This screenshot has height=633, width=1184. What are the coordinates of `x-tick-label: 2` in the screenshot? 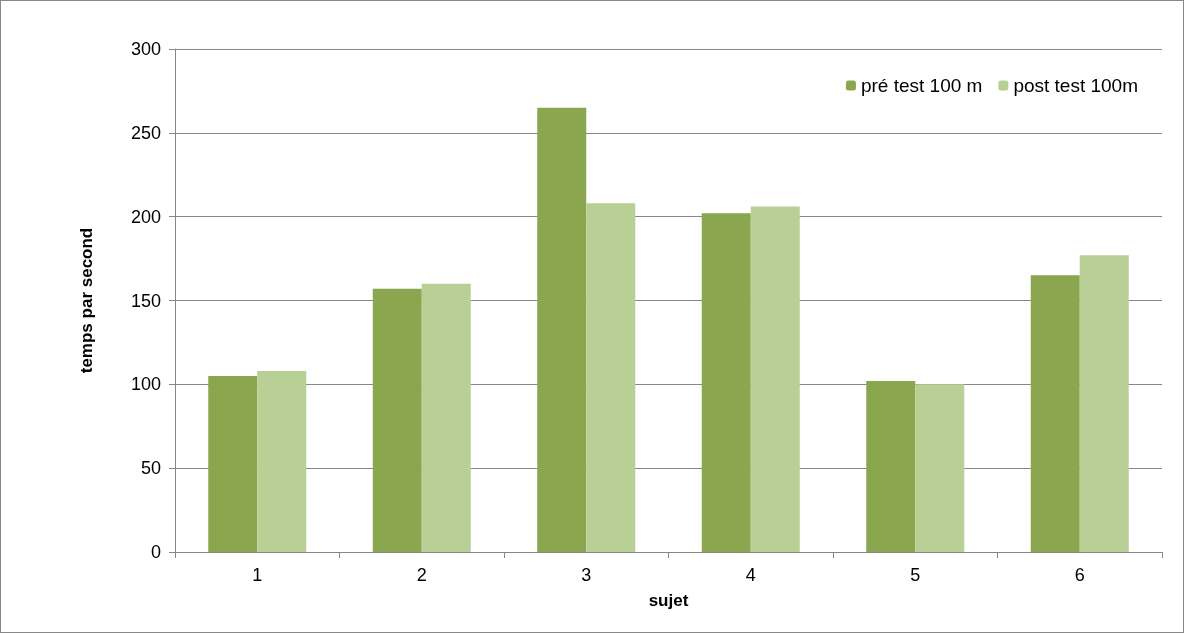 It's located at (421, 575).